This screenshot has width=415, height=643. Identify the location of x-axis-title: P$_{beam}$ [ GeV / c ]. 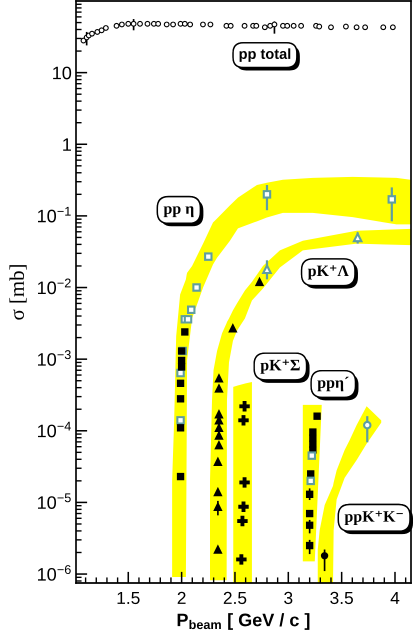
(244, 621).